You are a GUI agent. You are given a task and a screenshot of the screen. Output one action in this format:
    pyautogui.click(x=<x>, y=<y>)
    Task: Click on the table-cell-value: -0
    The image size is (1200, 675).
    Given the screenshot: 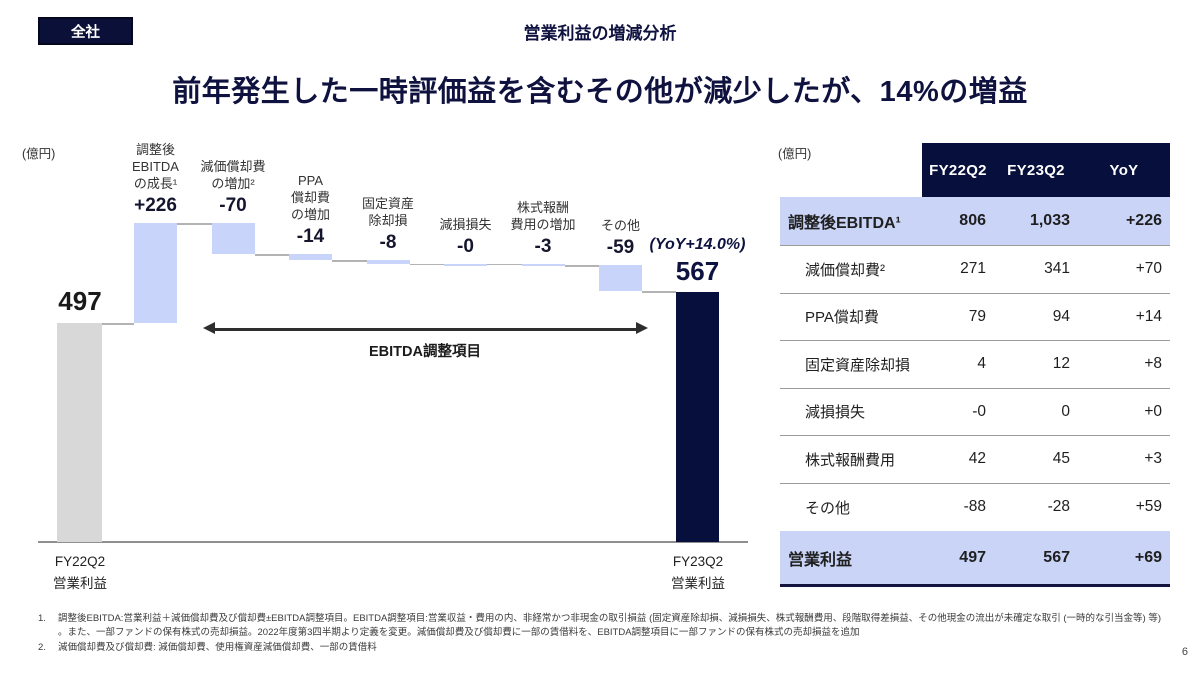 What is the action you would take?
    pyautogui.click(x=979, y=411)
    